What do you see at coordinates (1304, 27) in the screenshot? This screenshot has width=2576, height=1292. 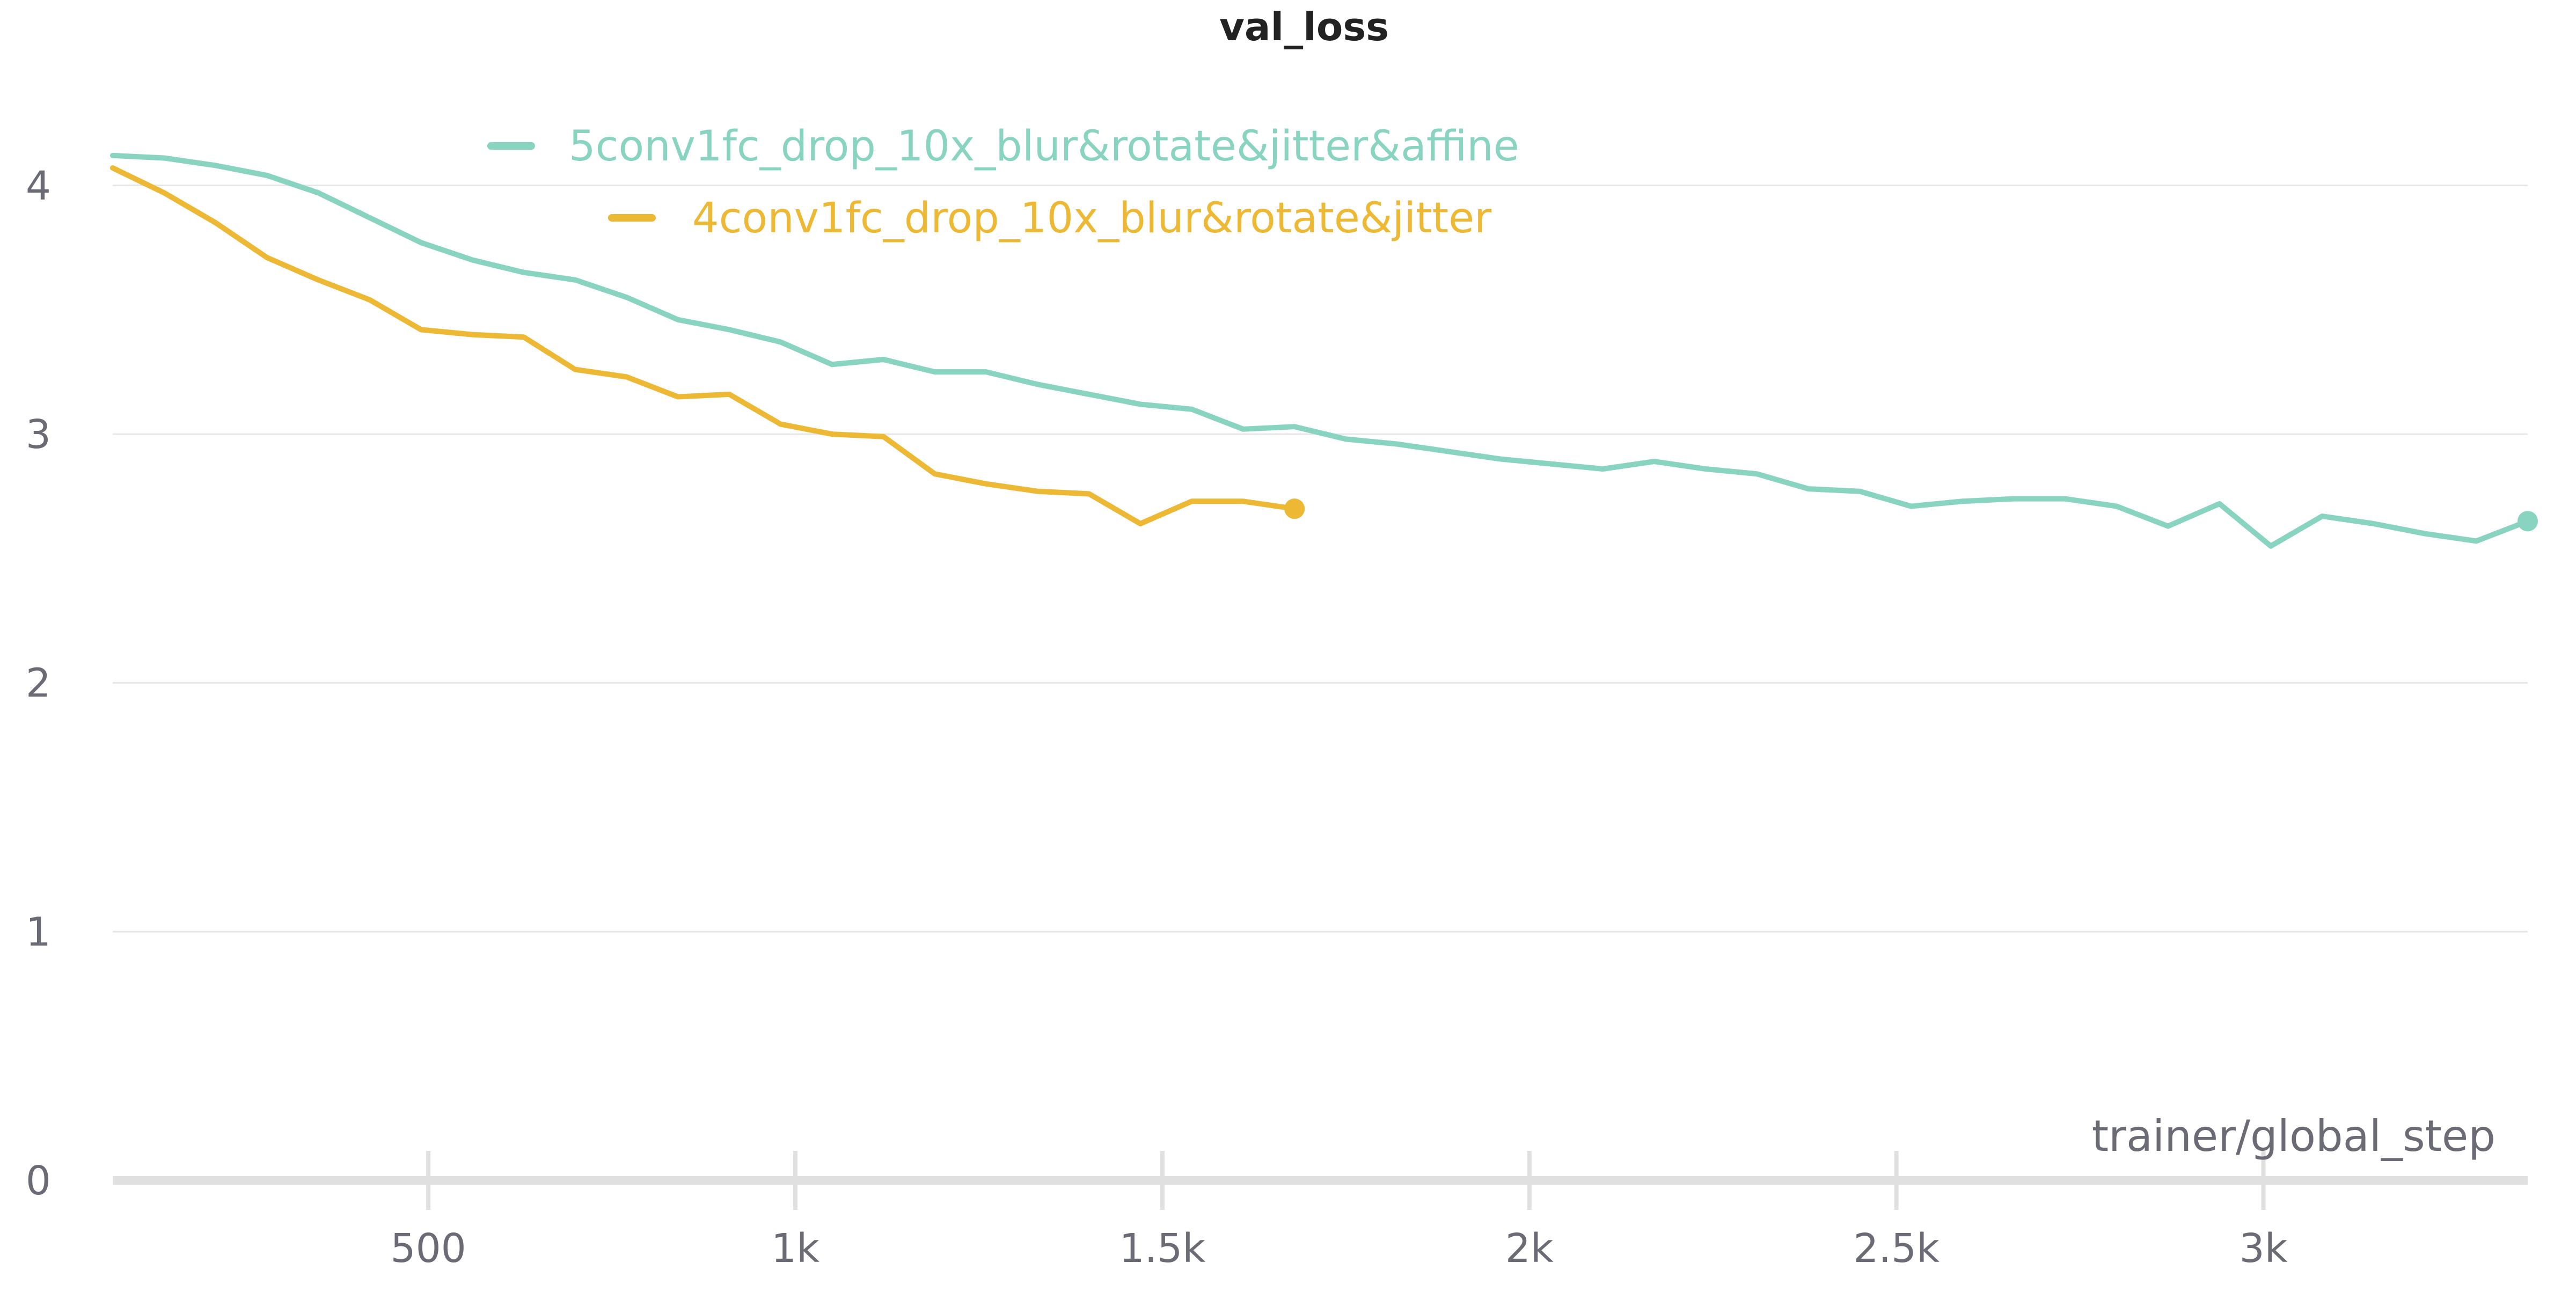 I see `chart-title: val_loss` at bounding box center [1304, 27].